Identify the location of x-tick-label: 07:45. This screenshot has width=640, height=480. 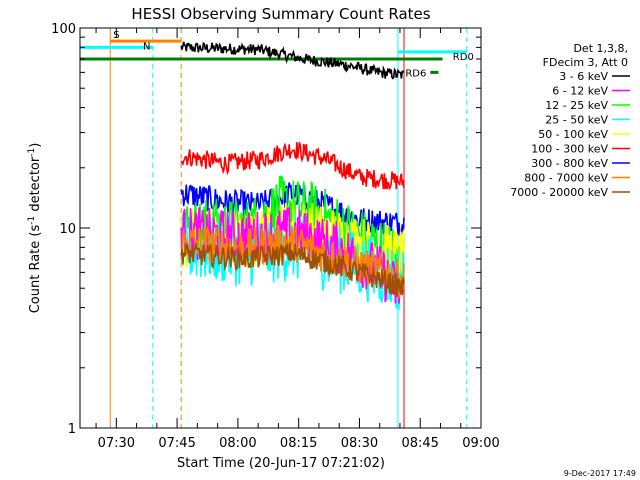
(176, 443).